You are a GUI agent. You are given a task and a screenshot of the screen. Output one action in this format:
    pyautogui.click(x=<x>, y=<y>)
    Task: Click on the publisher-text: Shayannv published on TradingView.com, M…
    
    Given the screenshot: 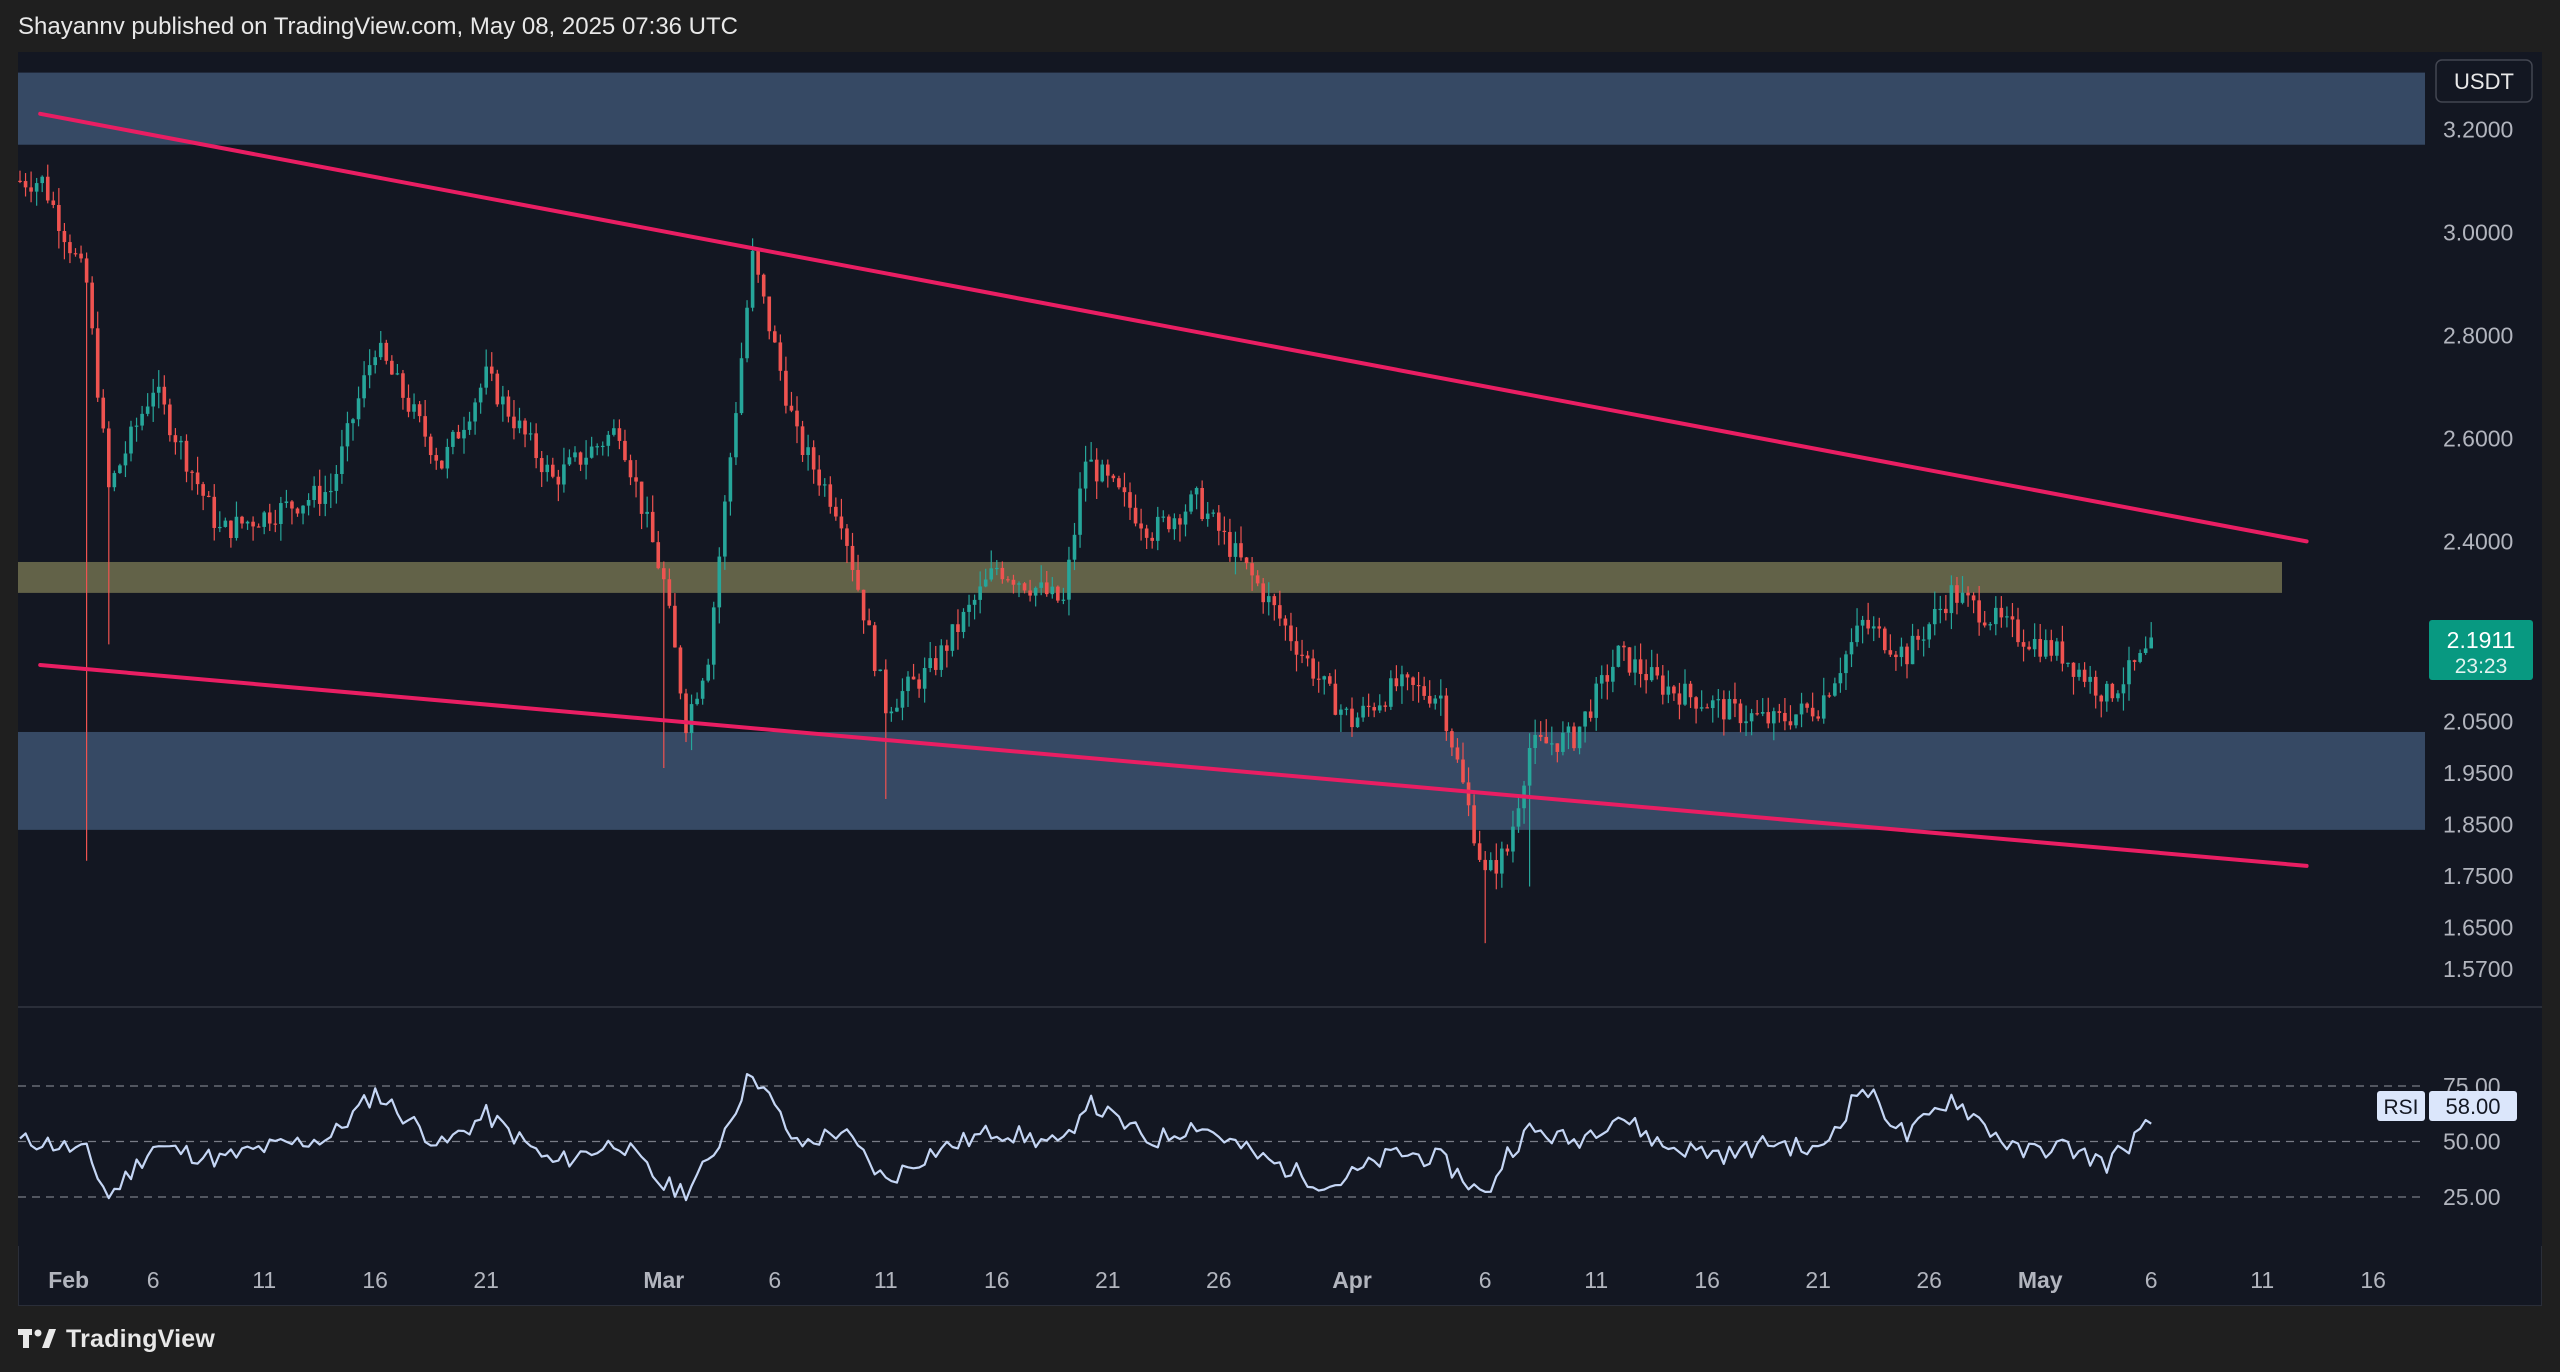 What is the action you would take?
    pyautogui.click(x=378, y=26)
    